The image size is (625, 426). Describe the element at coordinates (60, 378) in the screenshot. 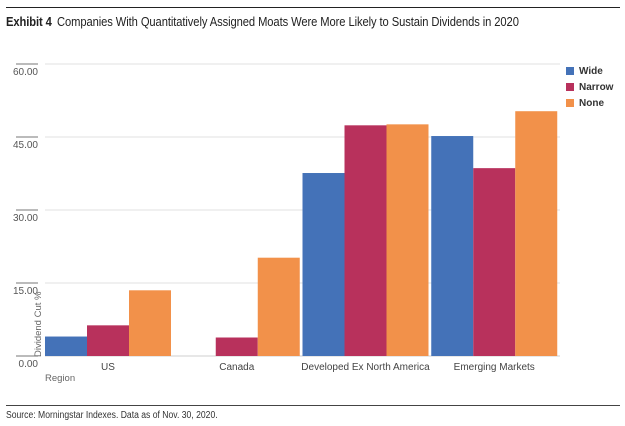

I see `x-axis-title: Region` at that location.